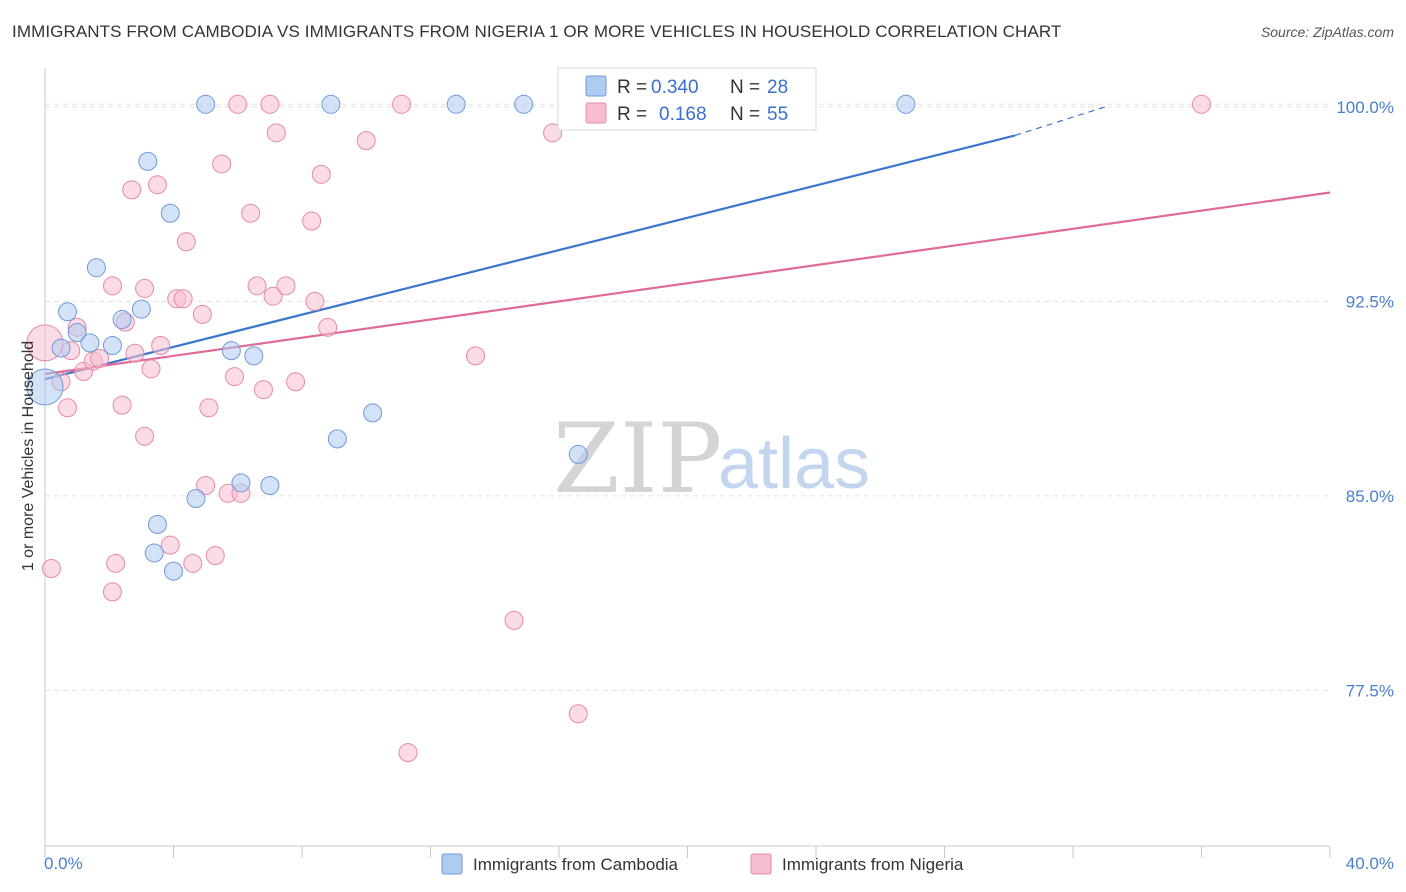 The width and height of the screenshot is (1406, 892). What do you see at coordinates (632, 114) in the screenshot?
I see `legend-r-label-nigeria: R =` at bounding box center [632, 114].